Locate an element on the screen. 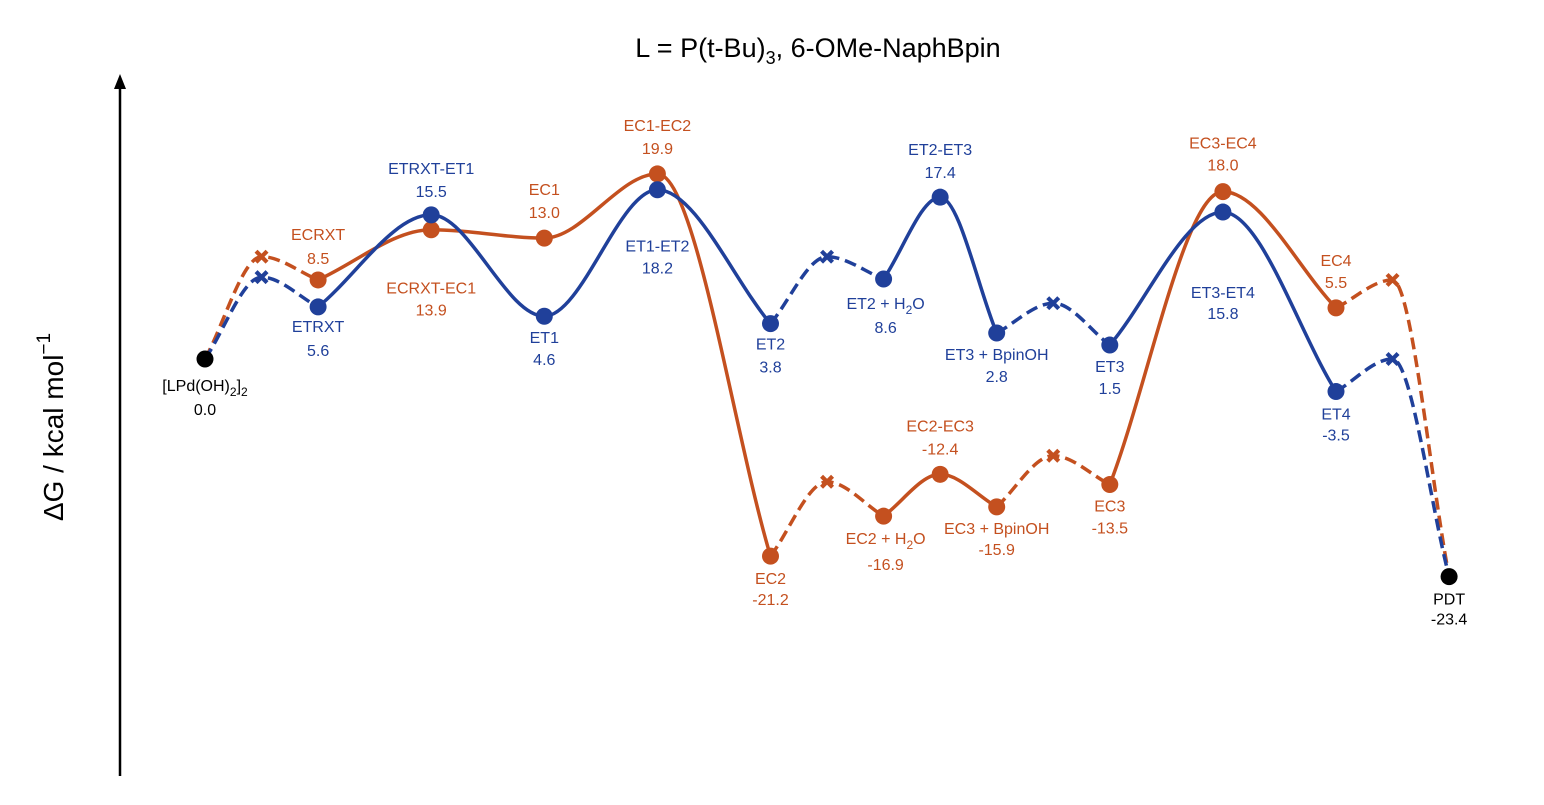 The image size is (1544, 805). state-value-et3_et4: 15.8 is located at coordinates (1222, 314).